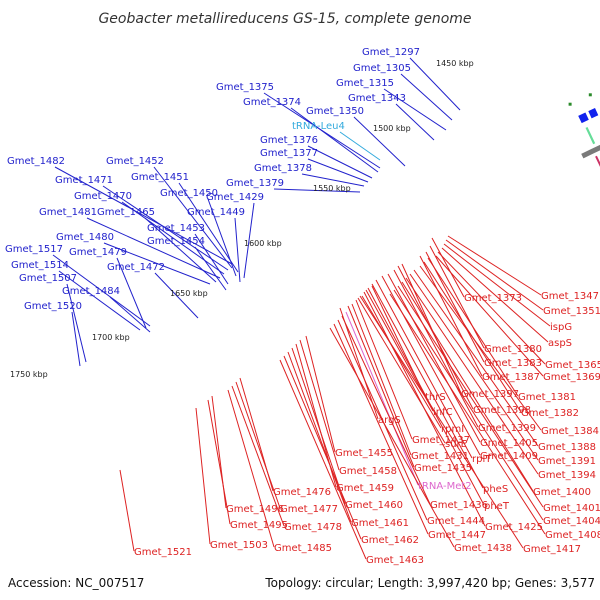 The height and width of the screenshot is (600, 600). What do you see at coordinates (552, 549) in the screenshot?
I see `reverse-gene-label: Gmet_1417` at bounding box center [552, 549].